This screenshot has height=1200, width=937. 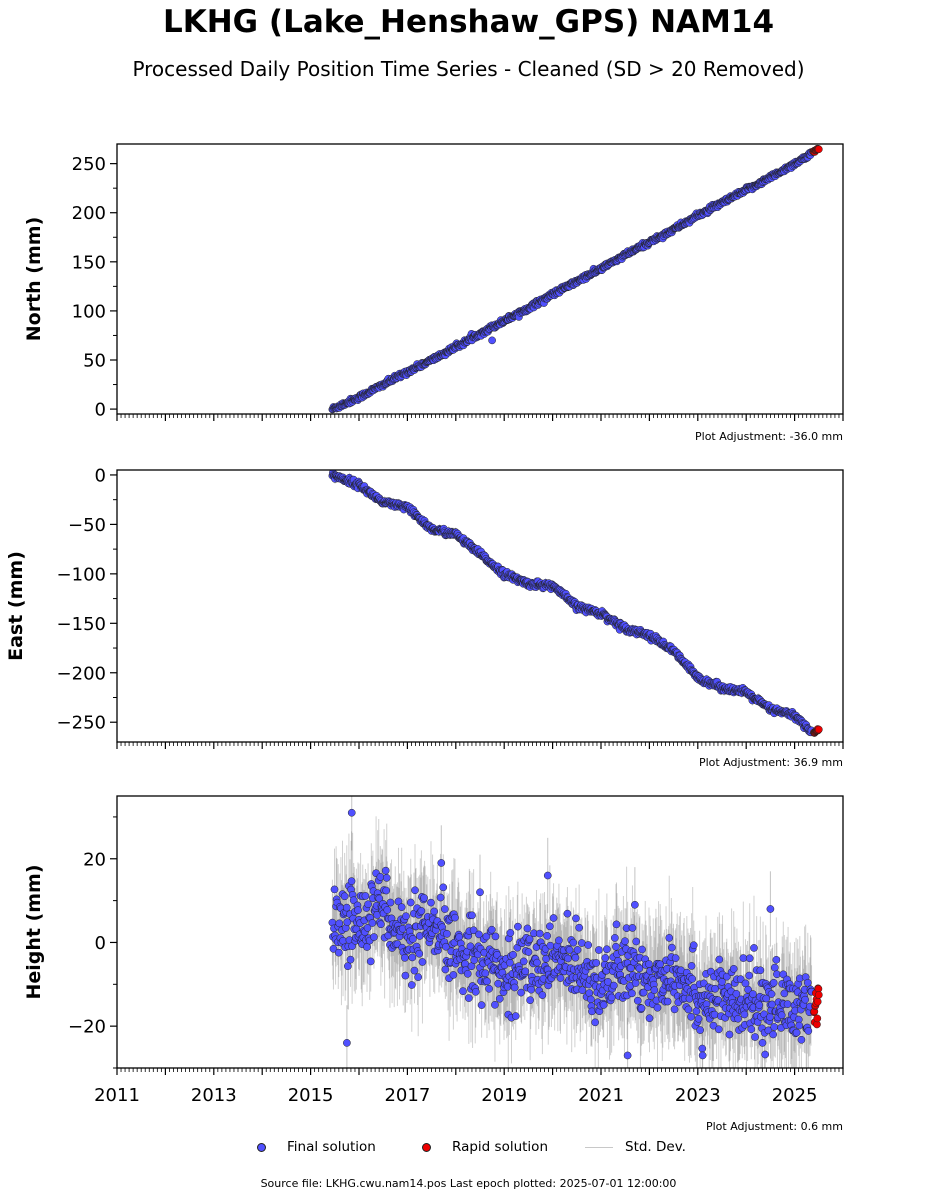 I want to click on y-tick-label: 200, so click(x=89, y=213).